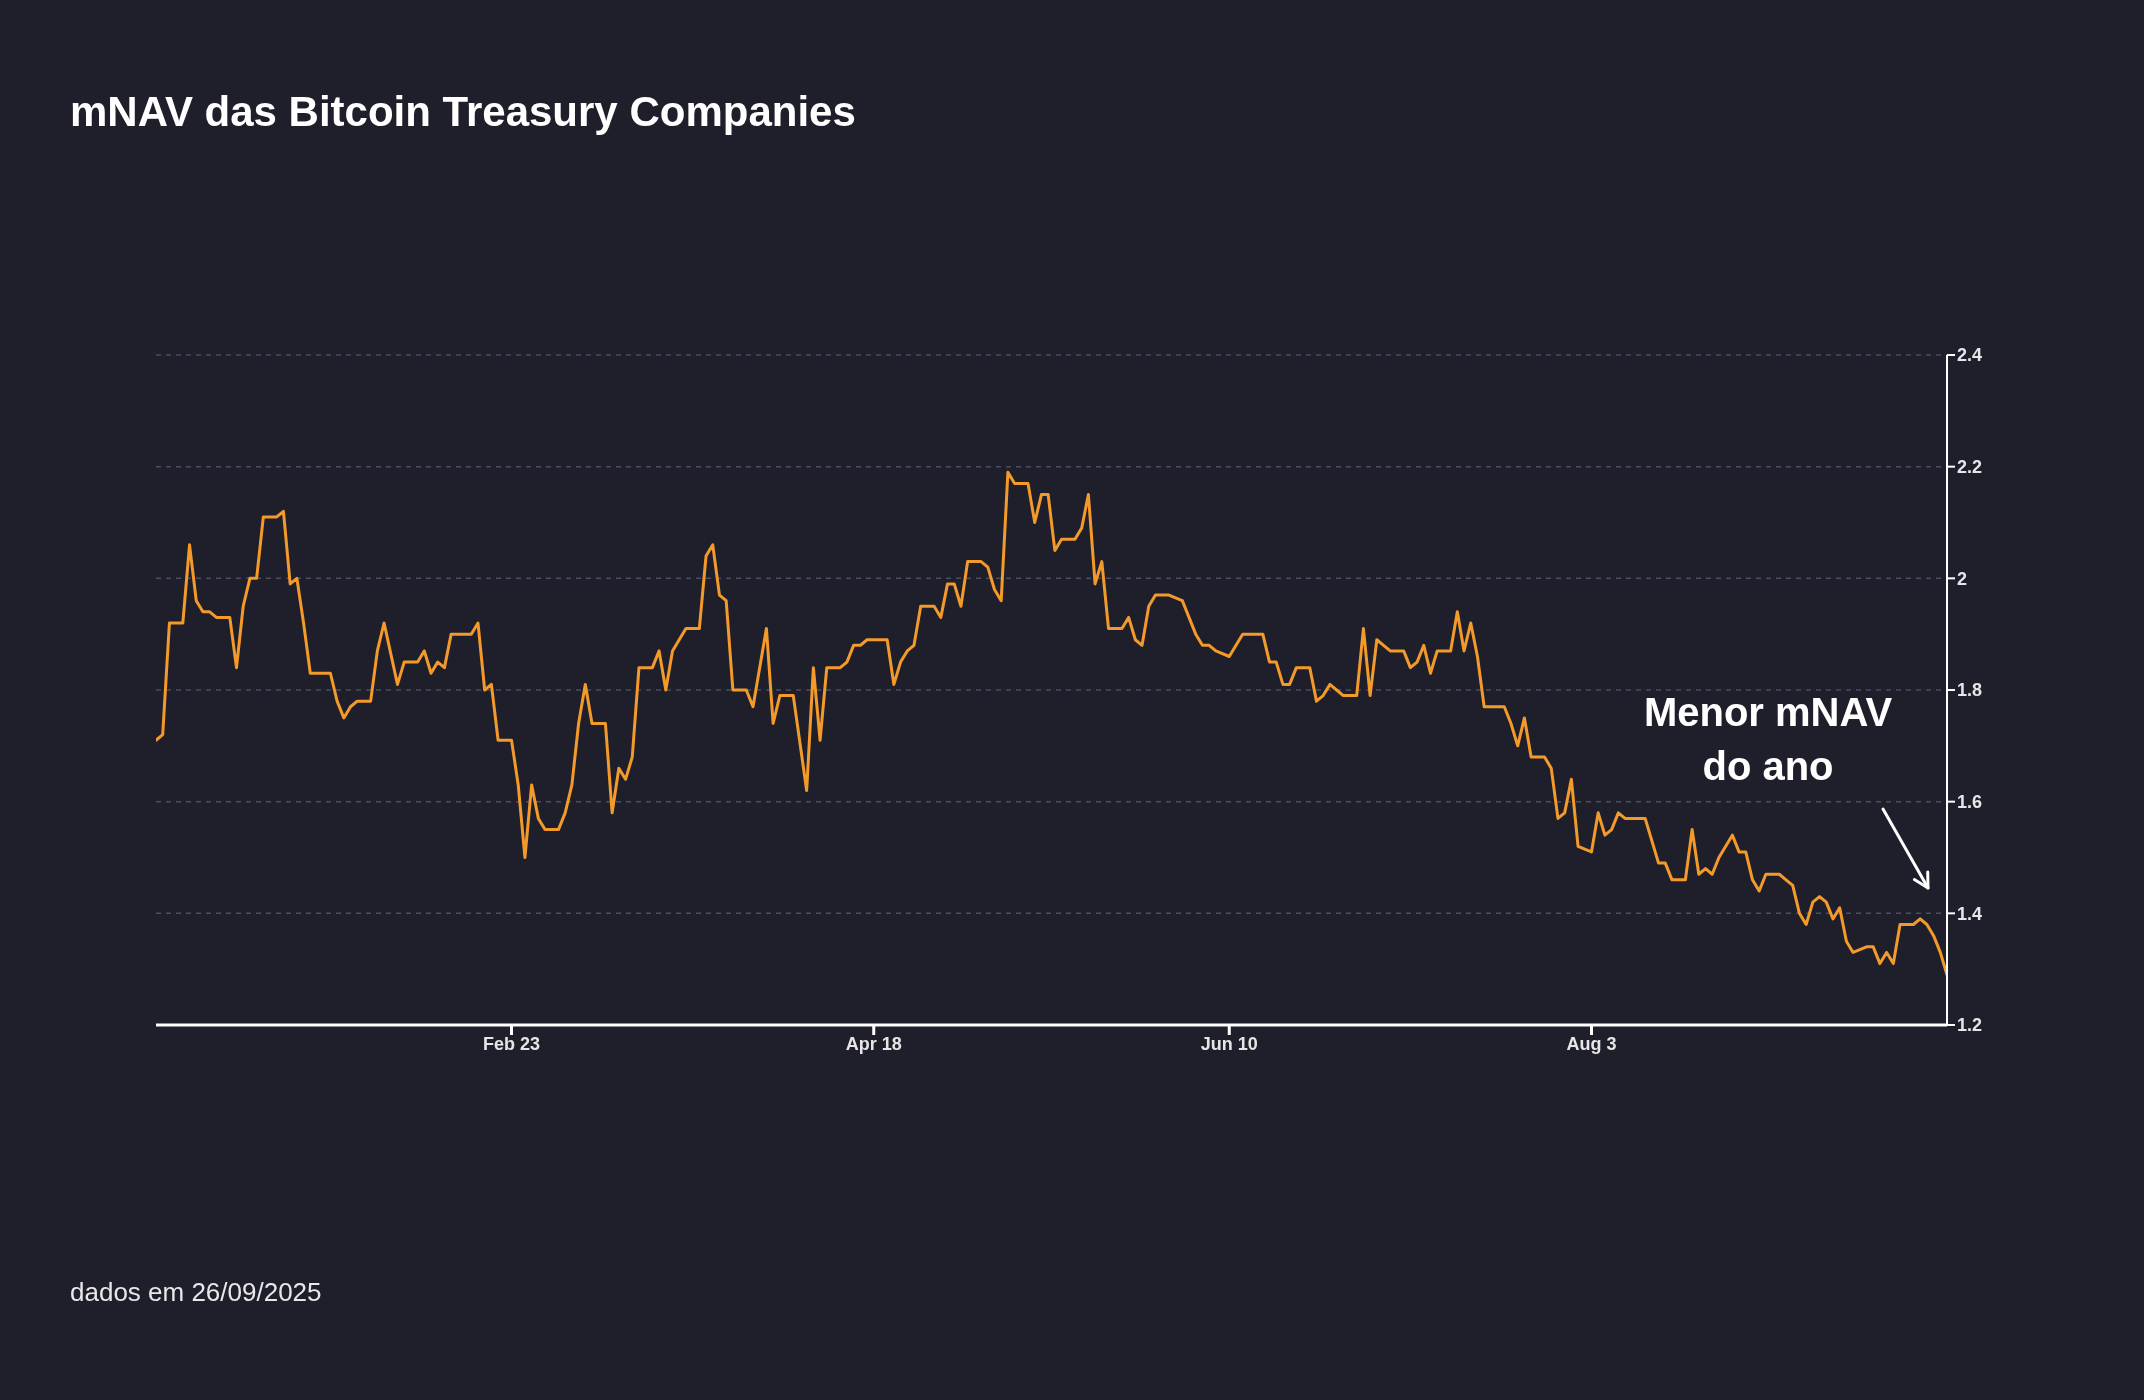  What do you see at coordinates (1970, 467) in the screenshot?
I see `y-tick-label: 2.2` at bounding box center [1970, 467].